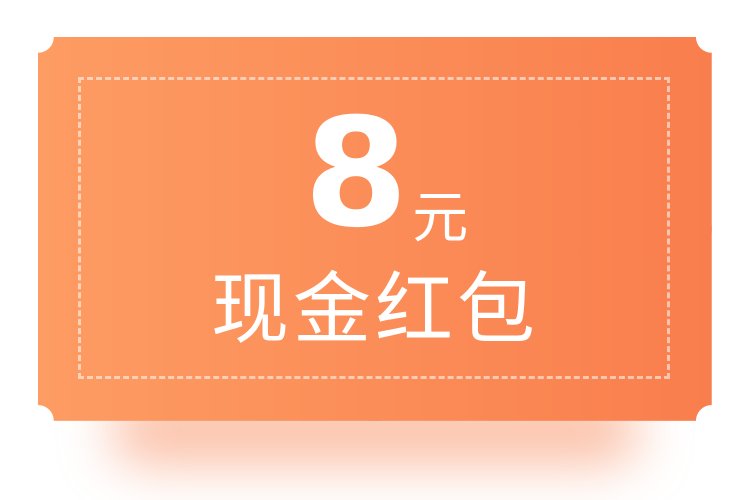  What do you see at coordinates (356, 174) in the screenshot?
I see `amount-value: 8` at bounding box center [356, 174].